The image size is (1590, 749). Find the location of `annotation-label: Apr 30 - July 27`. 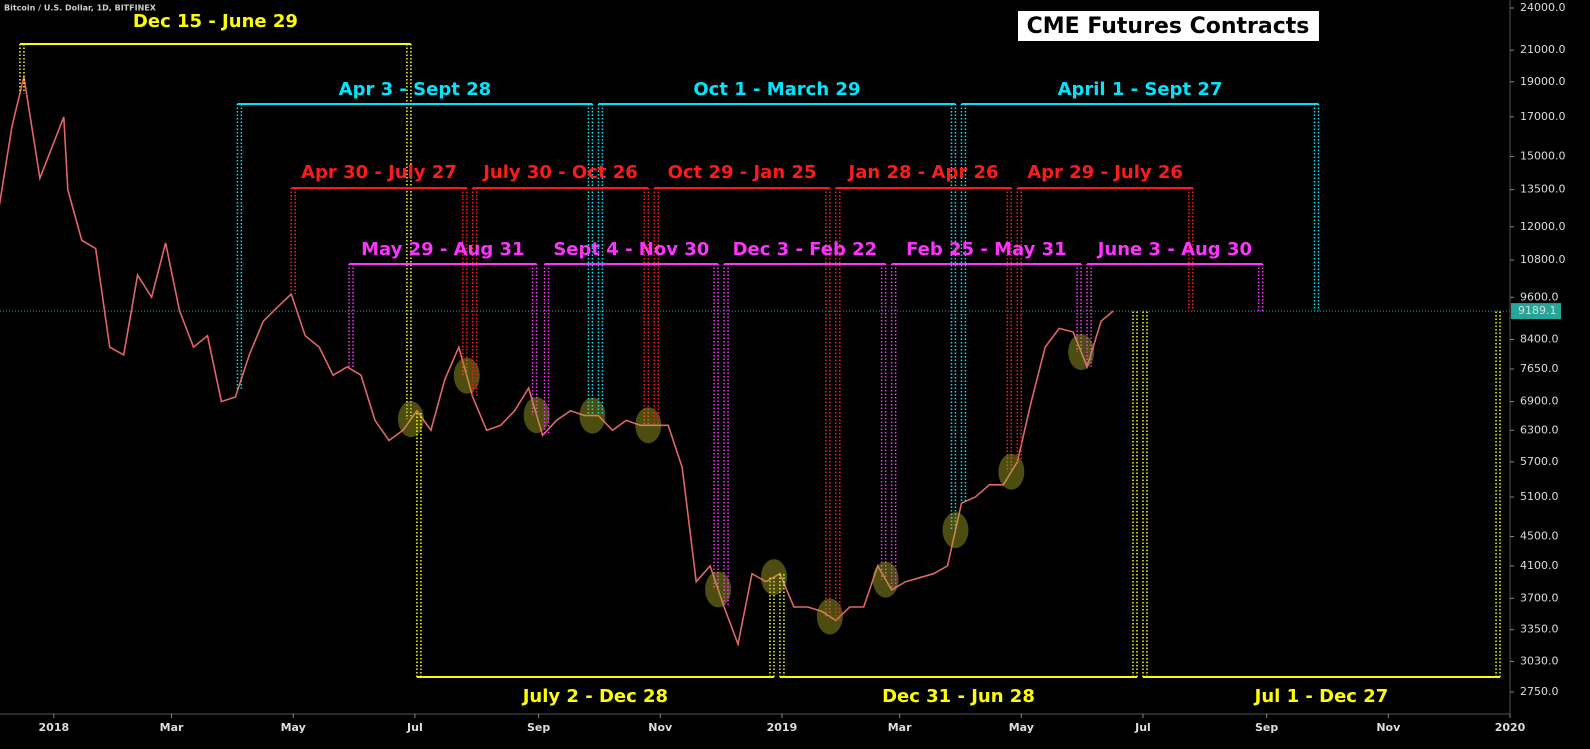

annotation-label: Apr 30 - July 27 is located at coordinates (379, 172).